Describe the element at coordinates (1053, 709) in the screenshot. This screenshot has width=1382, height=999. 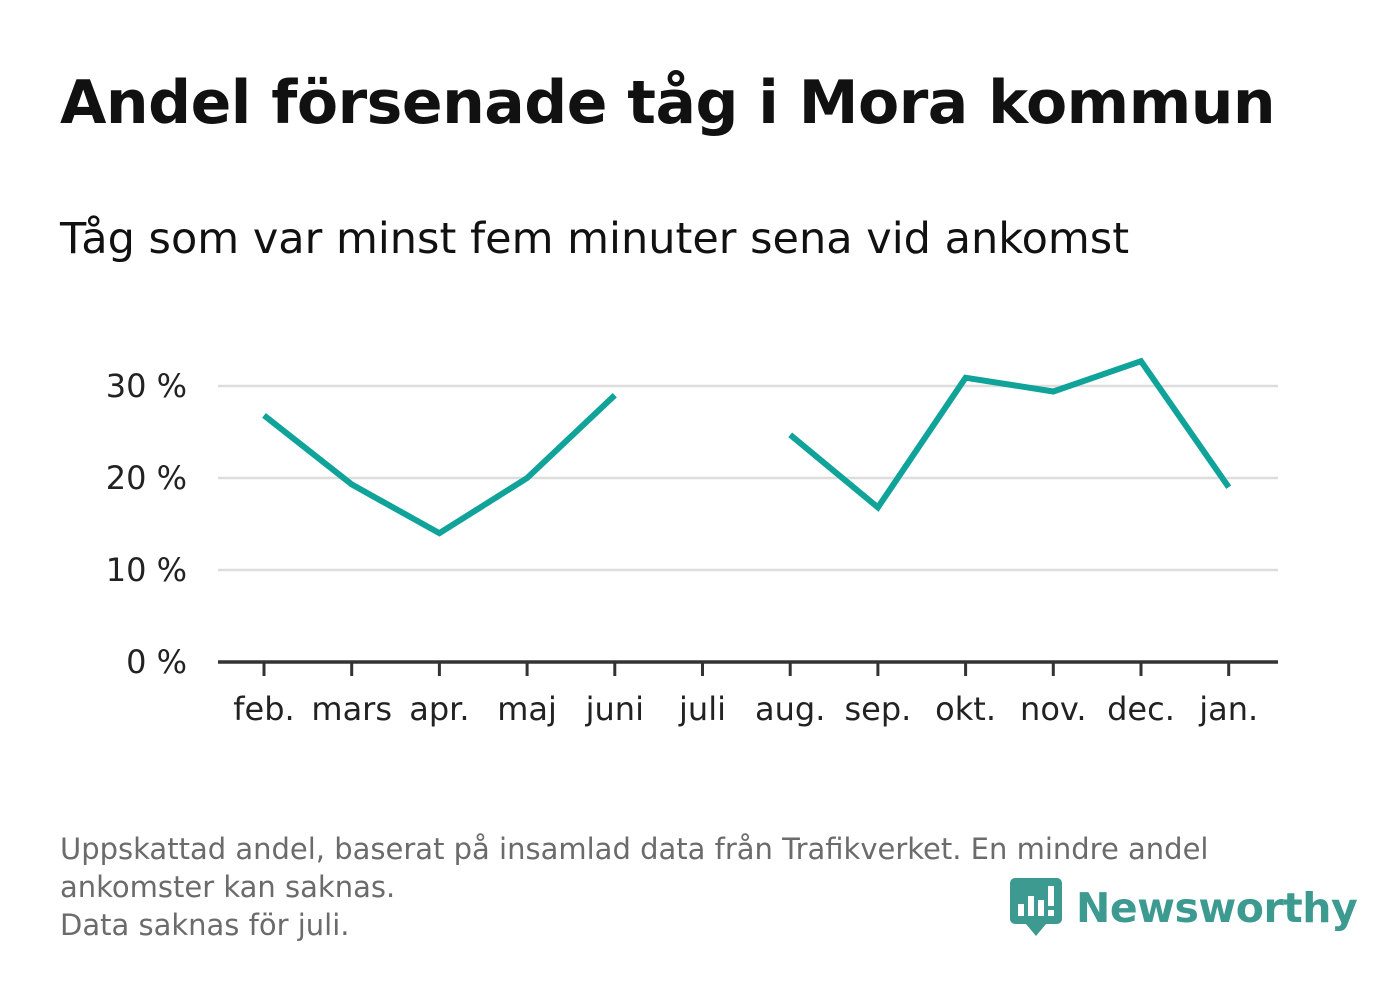
I see `x-tick-label: nov.` at that location.